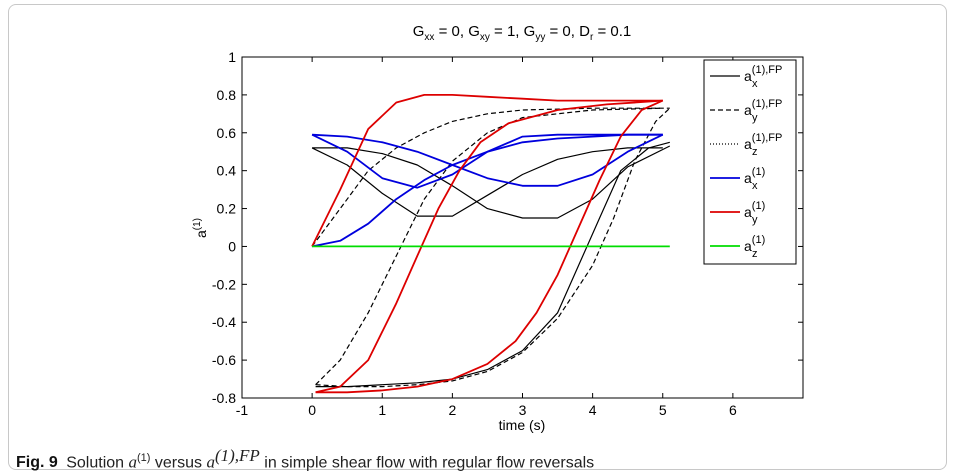  Describe the element at coordinates (227, 171) in the screenshot. I see `y-tick-label: 0.4` at that location.